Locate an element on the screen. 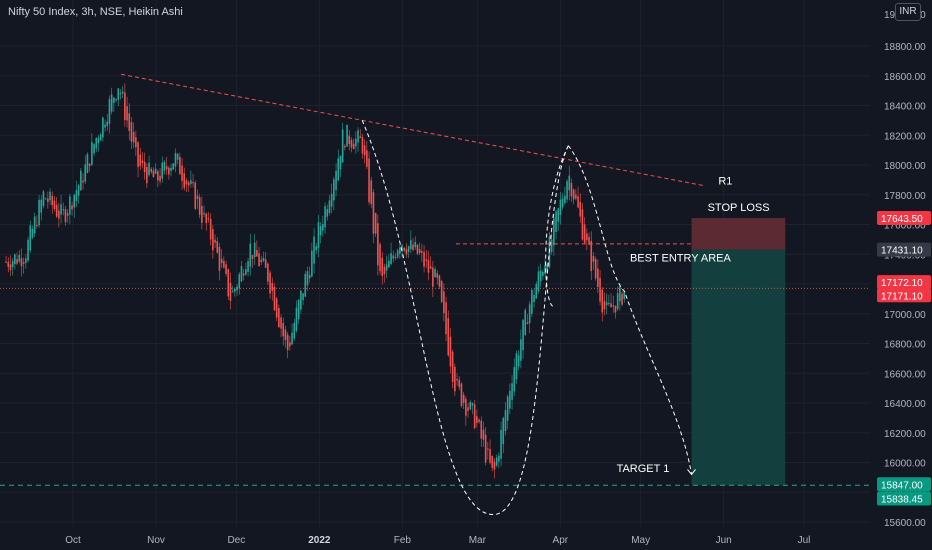  annotation-labels: R1 STOP LOSS BEST ENTRY AREA TARGET 1 is located at coordinates (693, 325).